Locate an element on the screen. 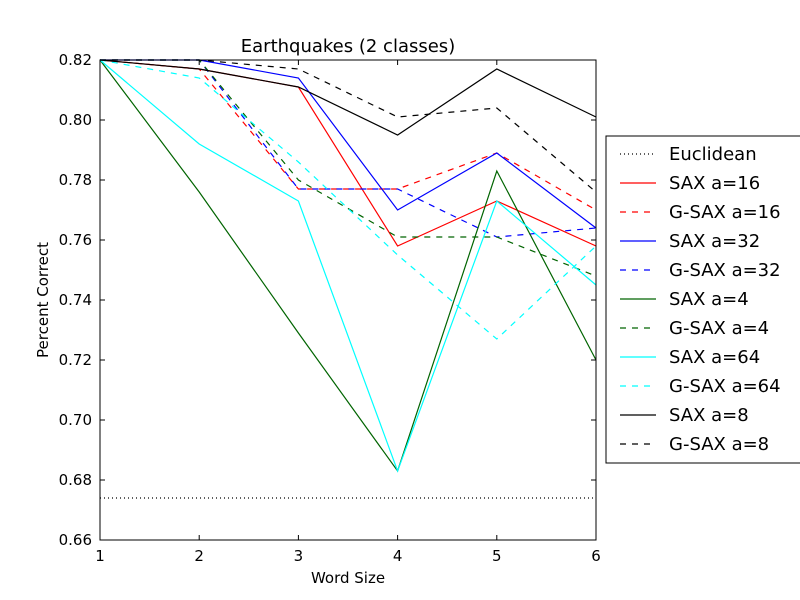 This screenshot has width=800, height=600. legend-label-7: SAX a=64 is located at coordinates (714, 357).